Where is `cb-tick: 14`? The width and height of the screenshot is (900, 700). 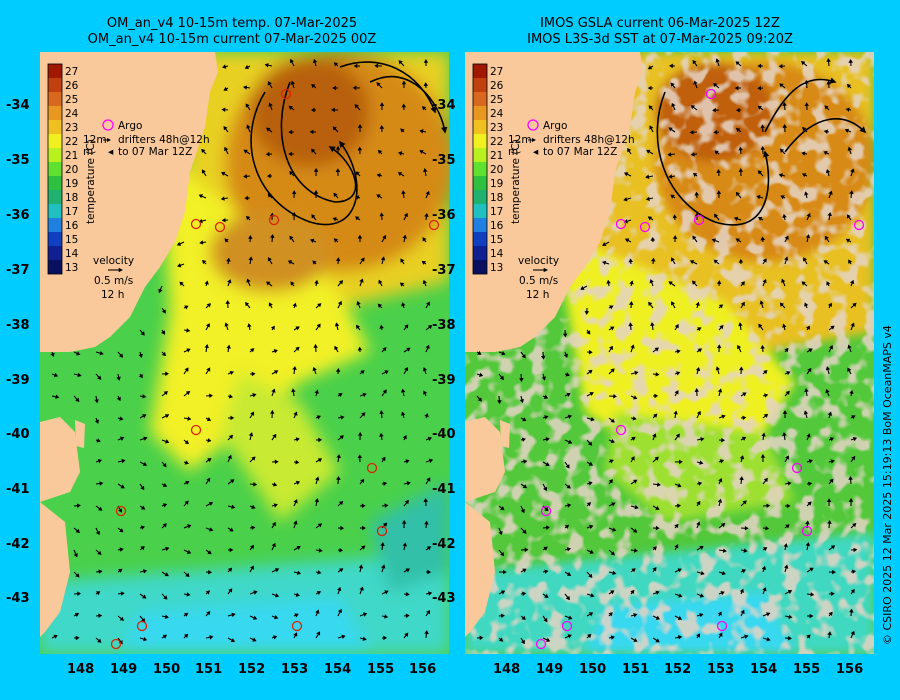 cb-tick: 14 is located at coordinates (497, 254).